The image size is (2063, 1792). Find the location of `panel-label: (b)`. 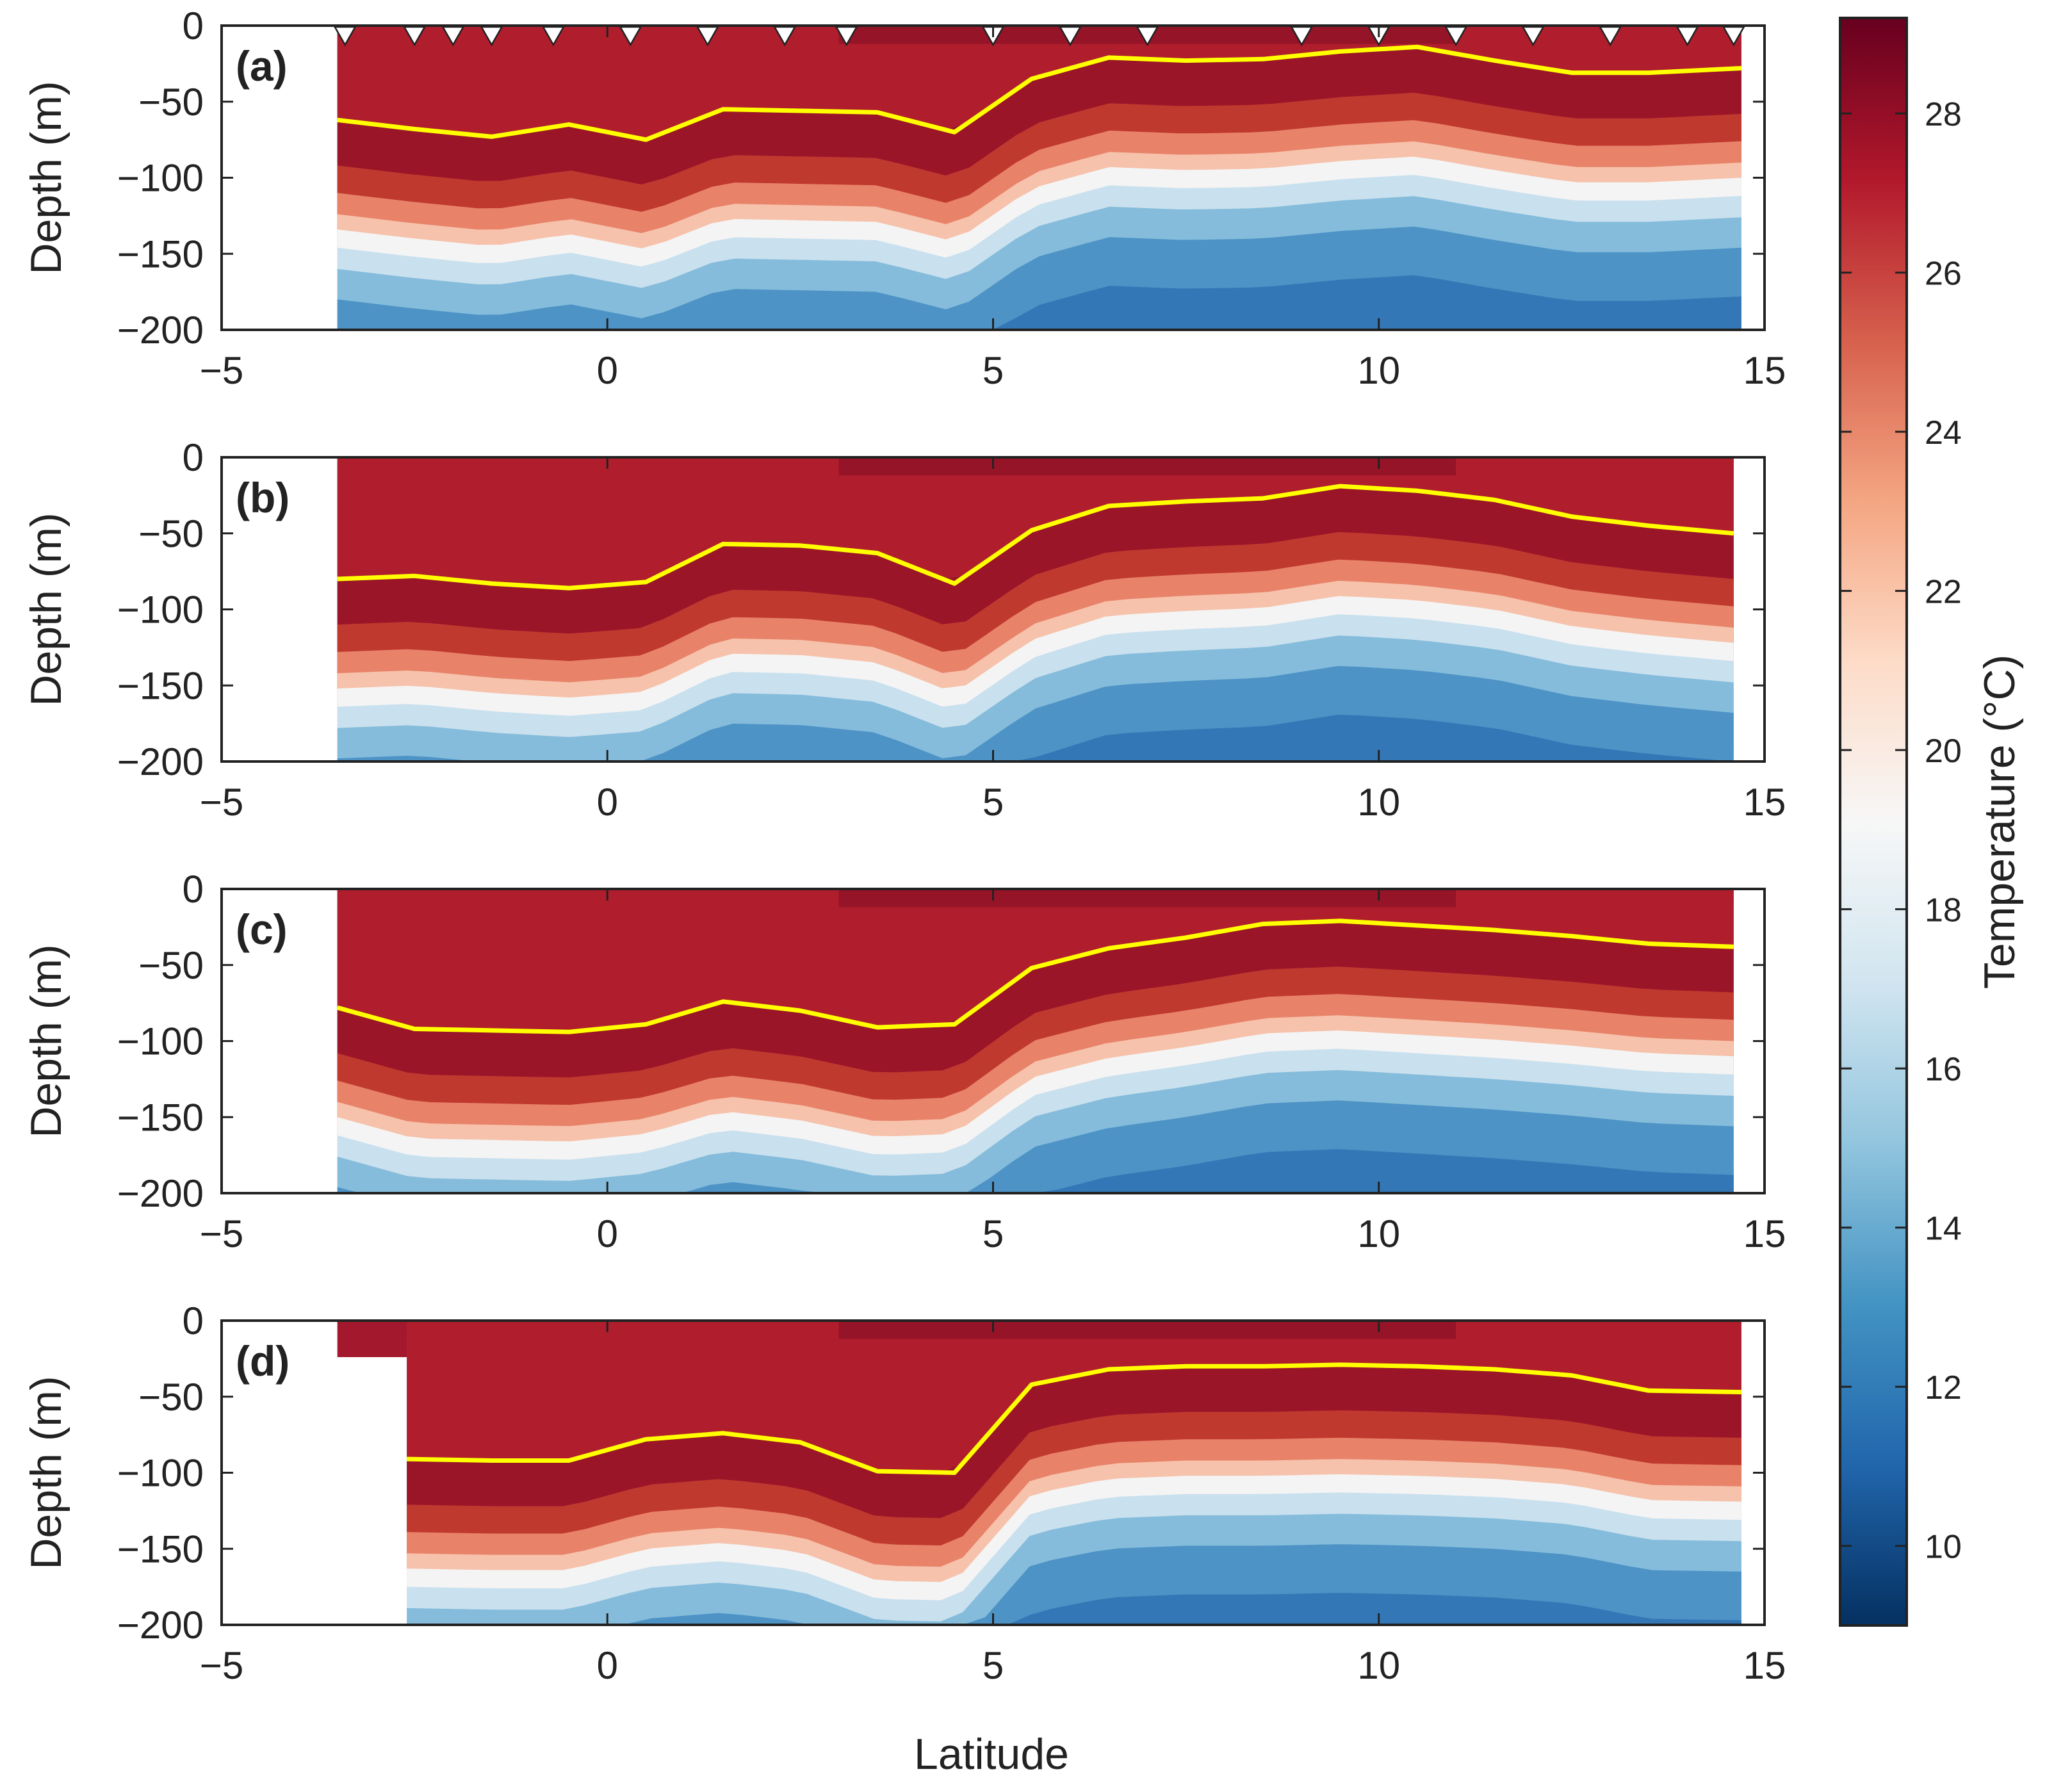

panel-label: (b) is located at coordinates (262, 498).